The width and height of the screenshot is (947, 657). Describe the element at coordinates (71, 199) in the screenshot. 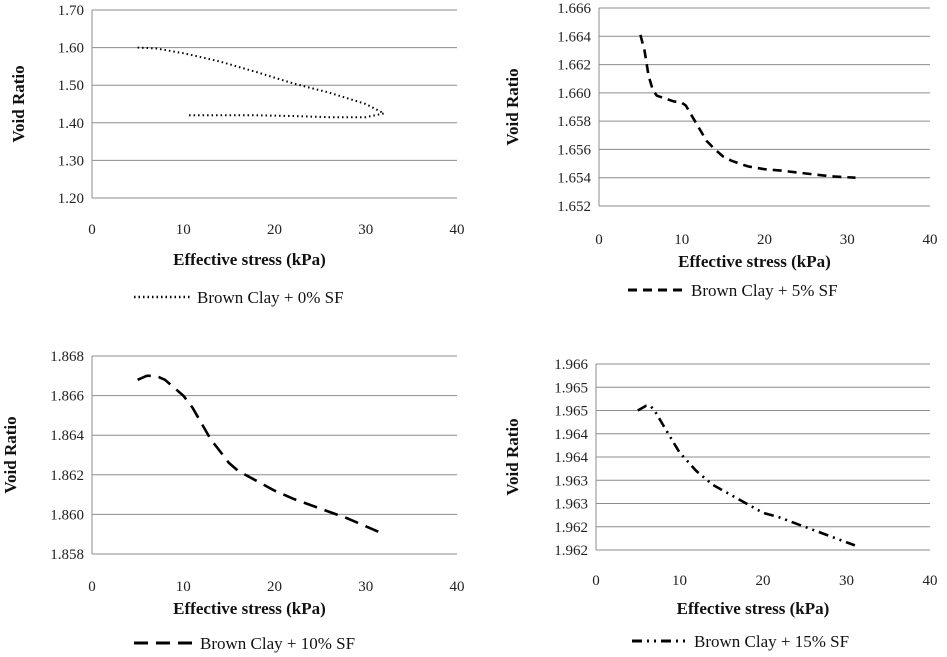

I see `y-tick-label: 1.20` at that location.